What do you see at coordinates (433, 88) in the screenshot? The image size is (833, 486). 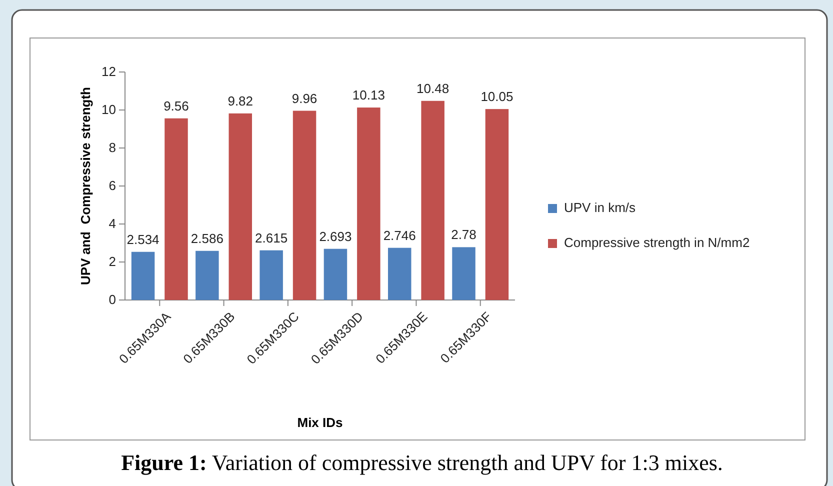 I see `data-label: 10.48` at bounding box center [433, 88].